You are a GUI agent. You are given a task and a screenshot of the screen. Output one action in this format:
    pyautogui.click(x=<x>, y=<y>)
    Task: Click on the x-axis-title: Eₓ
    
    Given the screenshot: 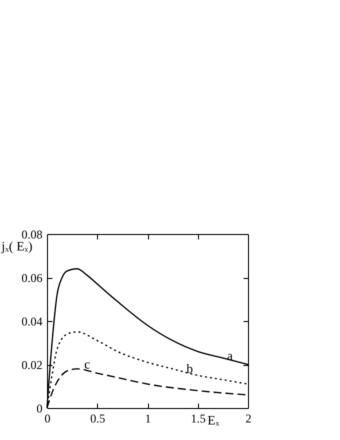 What is the action you would take?
    pyautogui.click(x=214, y=420)
    